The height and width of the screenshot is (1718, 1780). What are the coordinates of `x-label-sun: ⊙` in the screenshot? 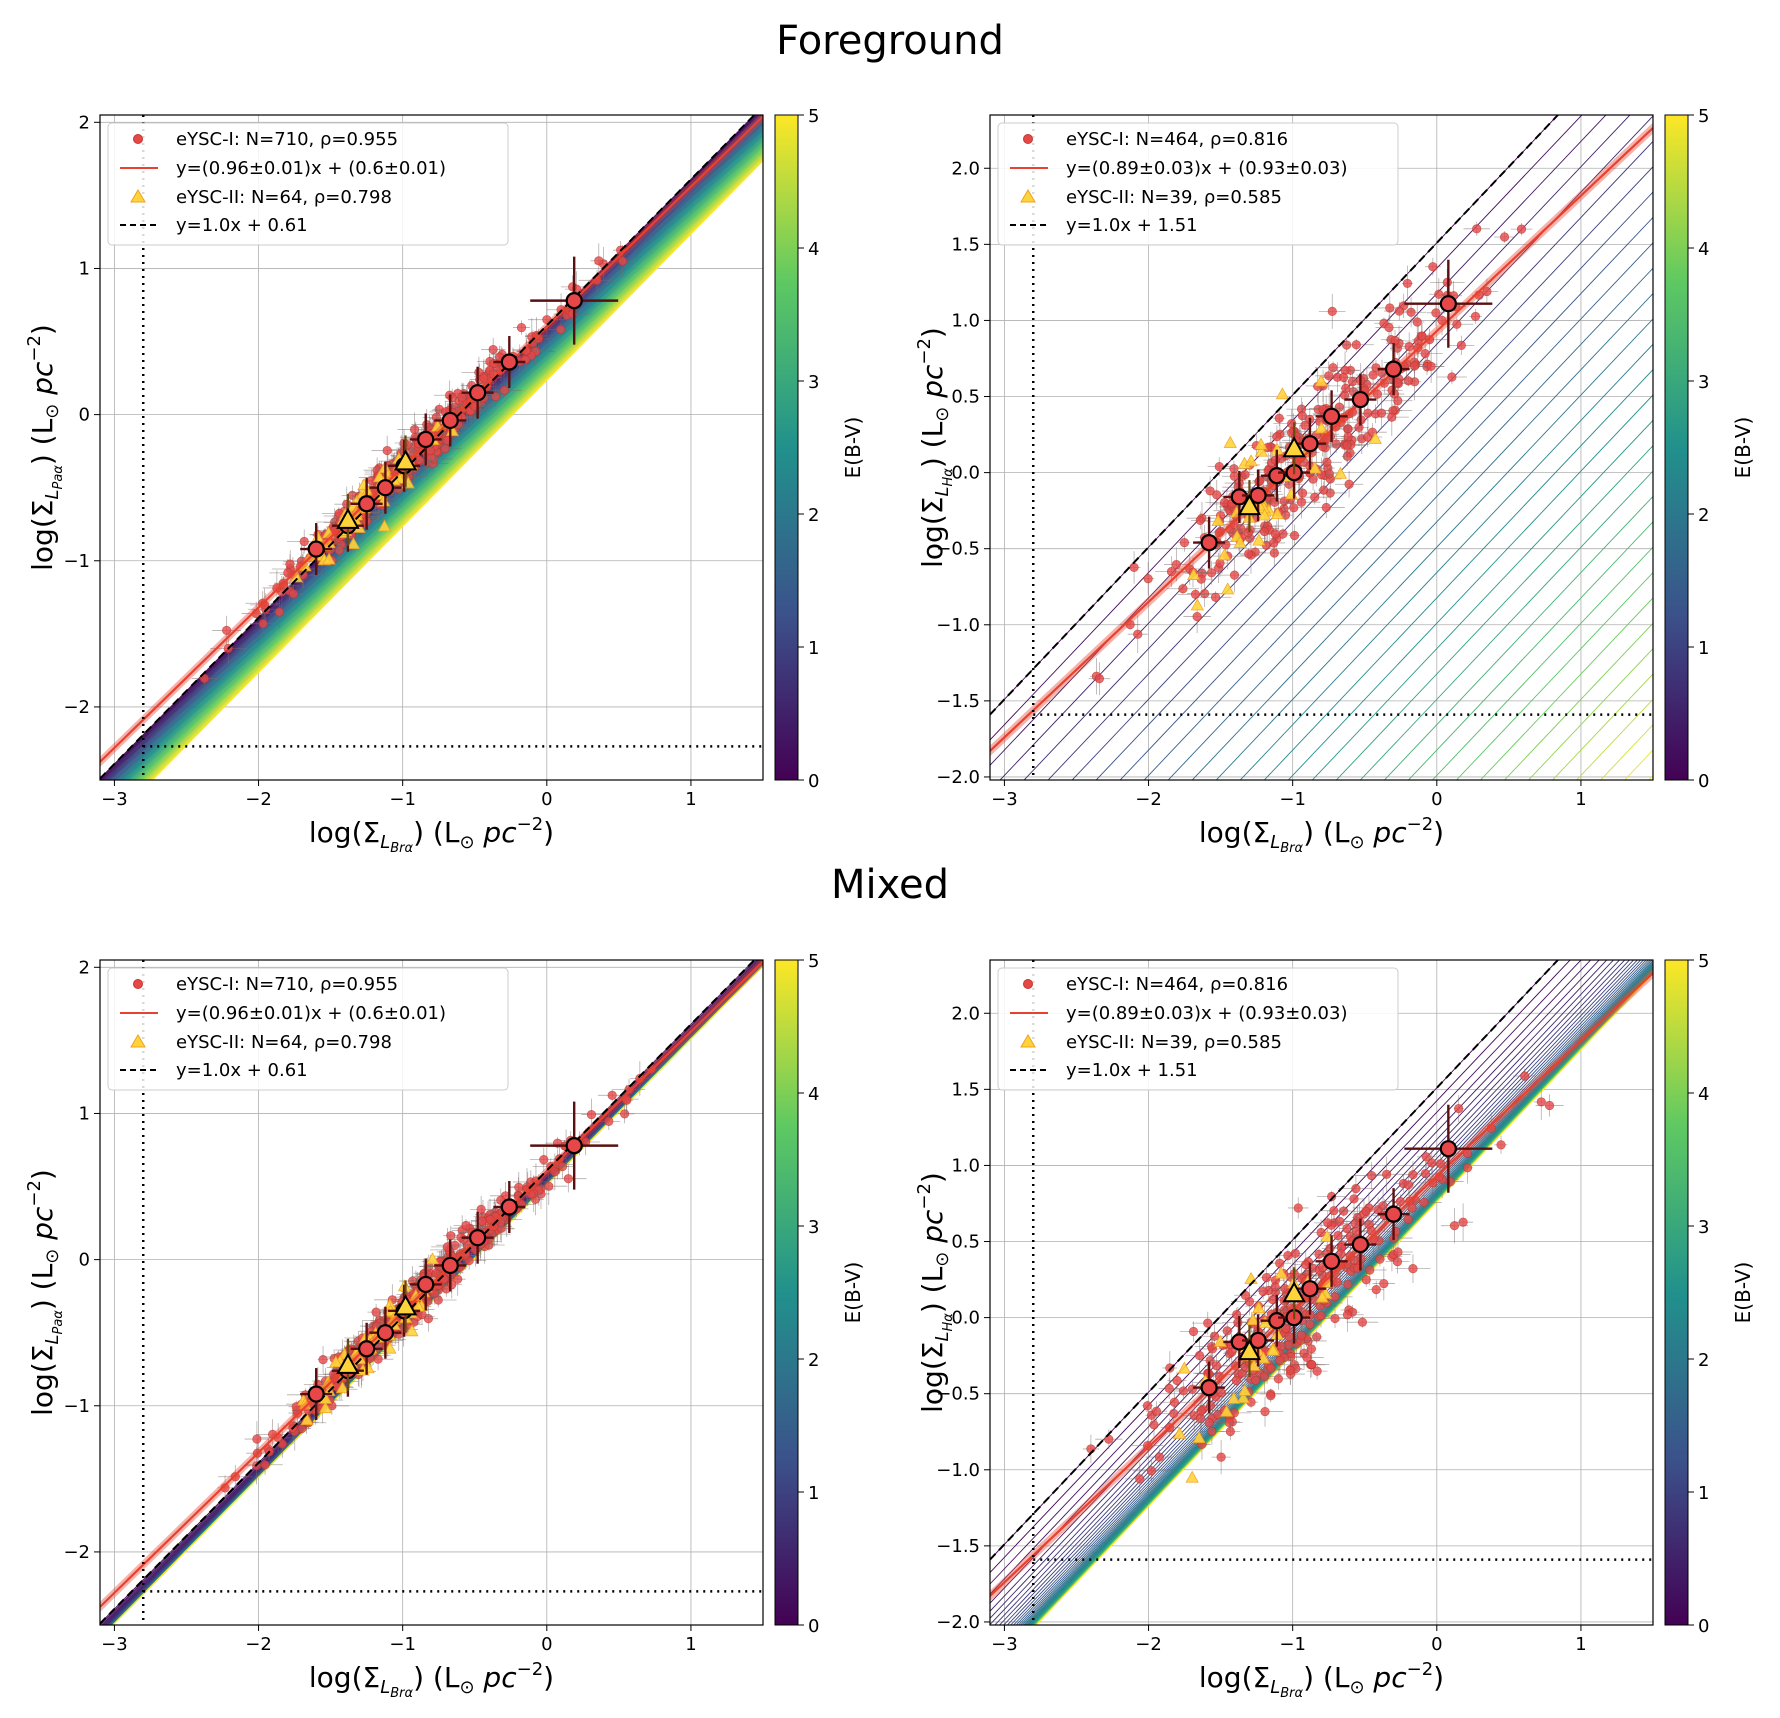 It's located at (466, 1687).